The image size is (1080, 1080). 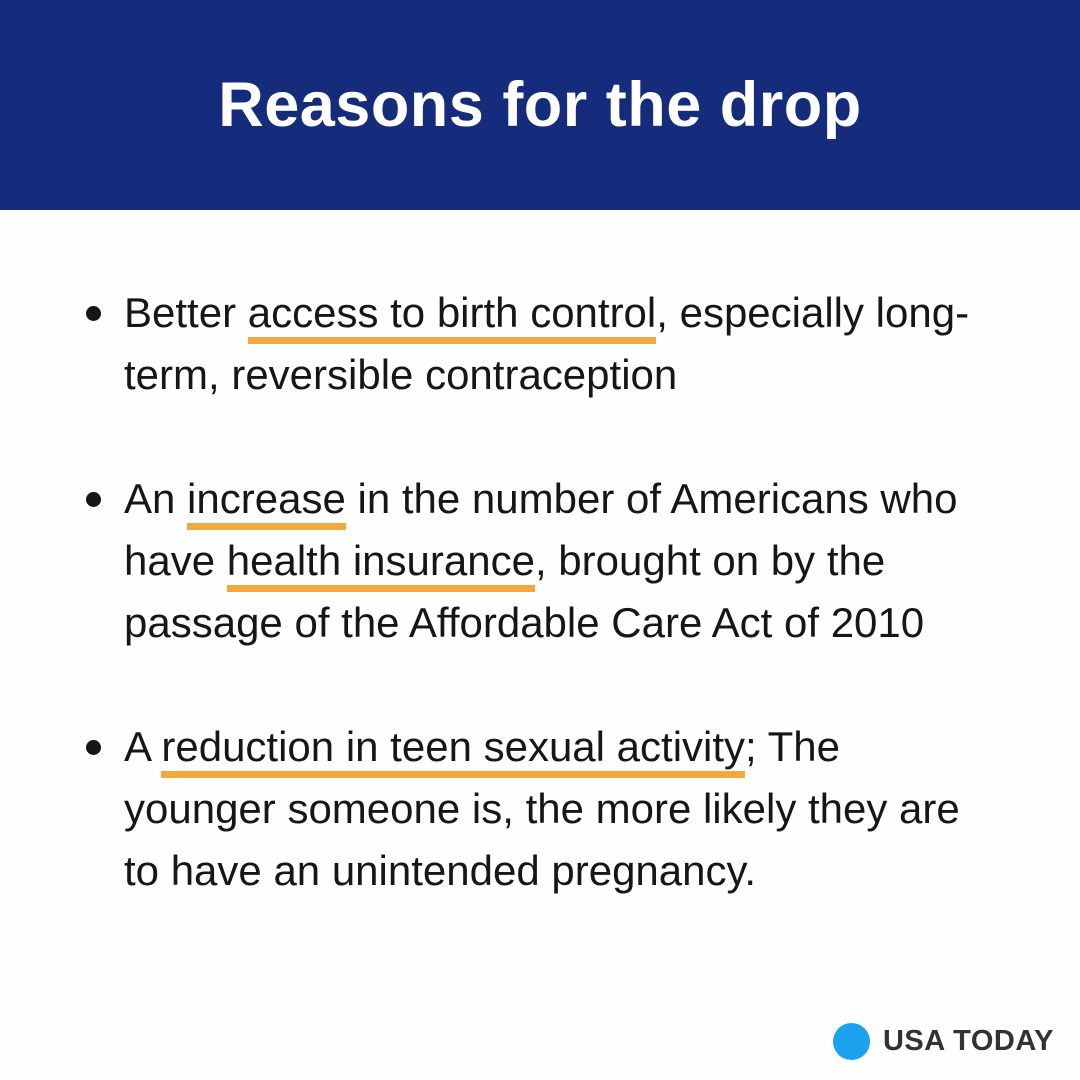 What do you see at coordinates (541, 529) in the screenshot?
I see `text-segment: in the number of Americans who have` at bounding box center [541, 529].